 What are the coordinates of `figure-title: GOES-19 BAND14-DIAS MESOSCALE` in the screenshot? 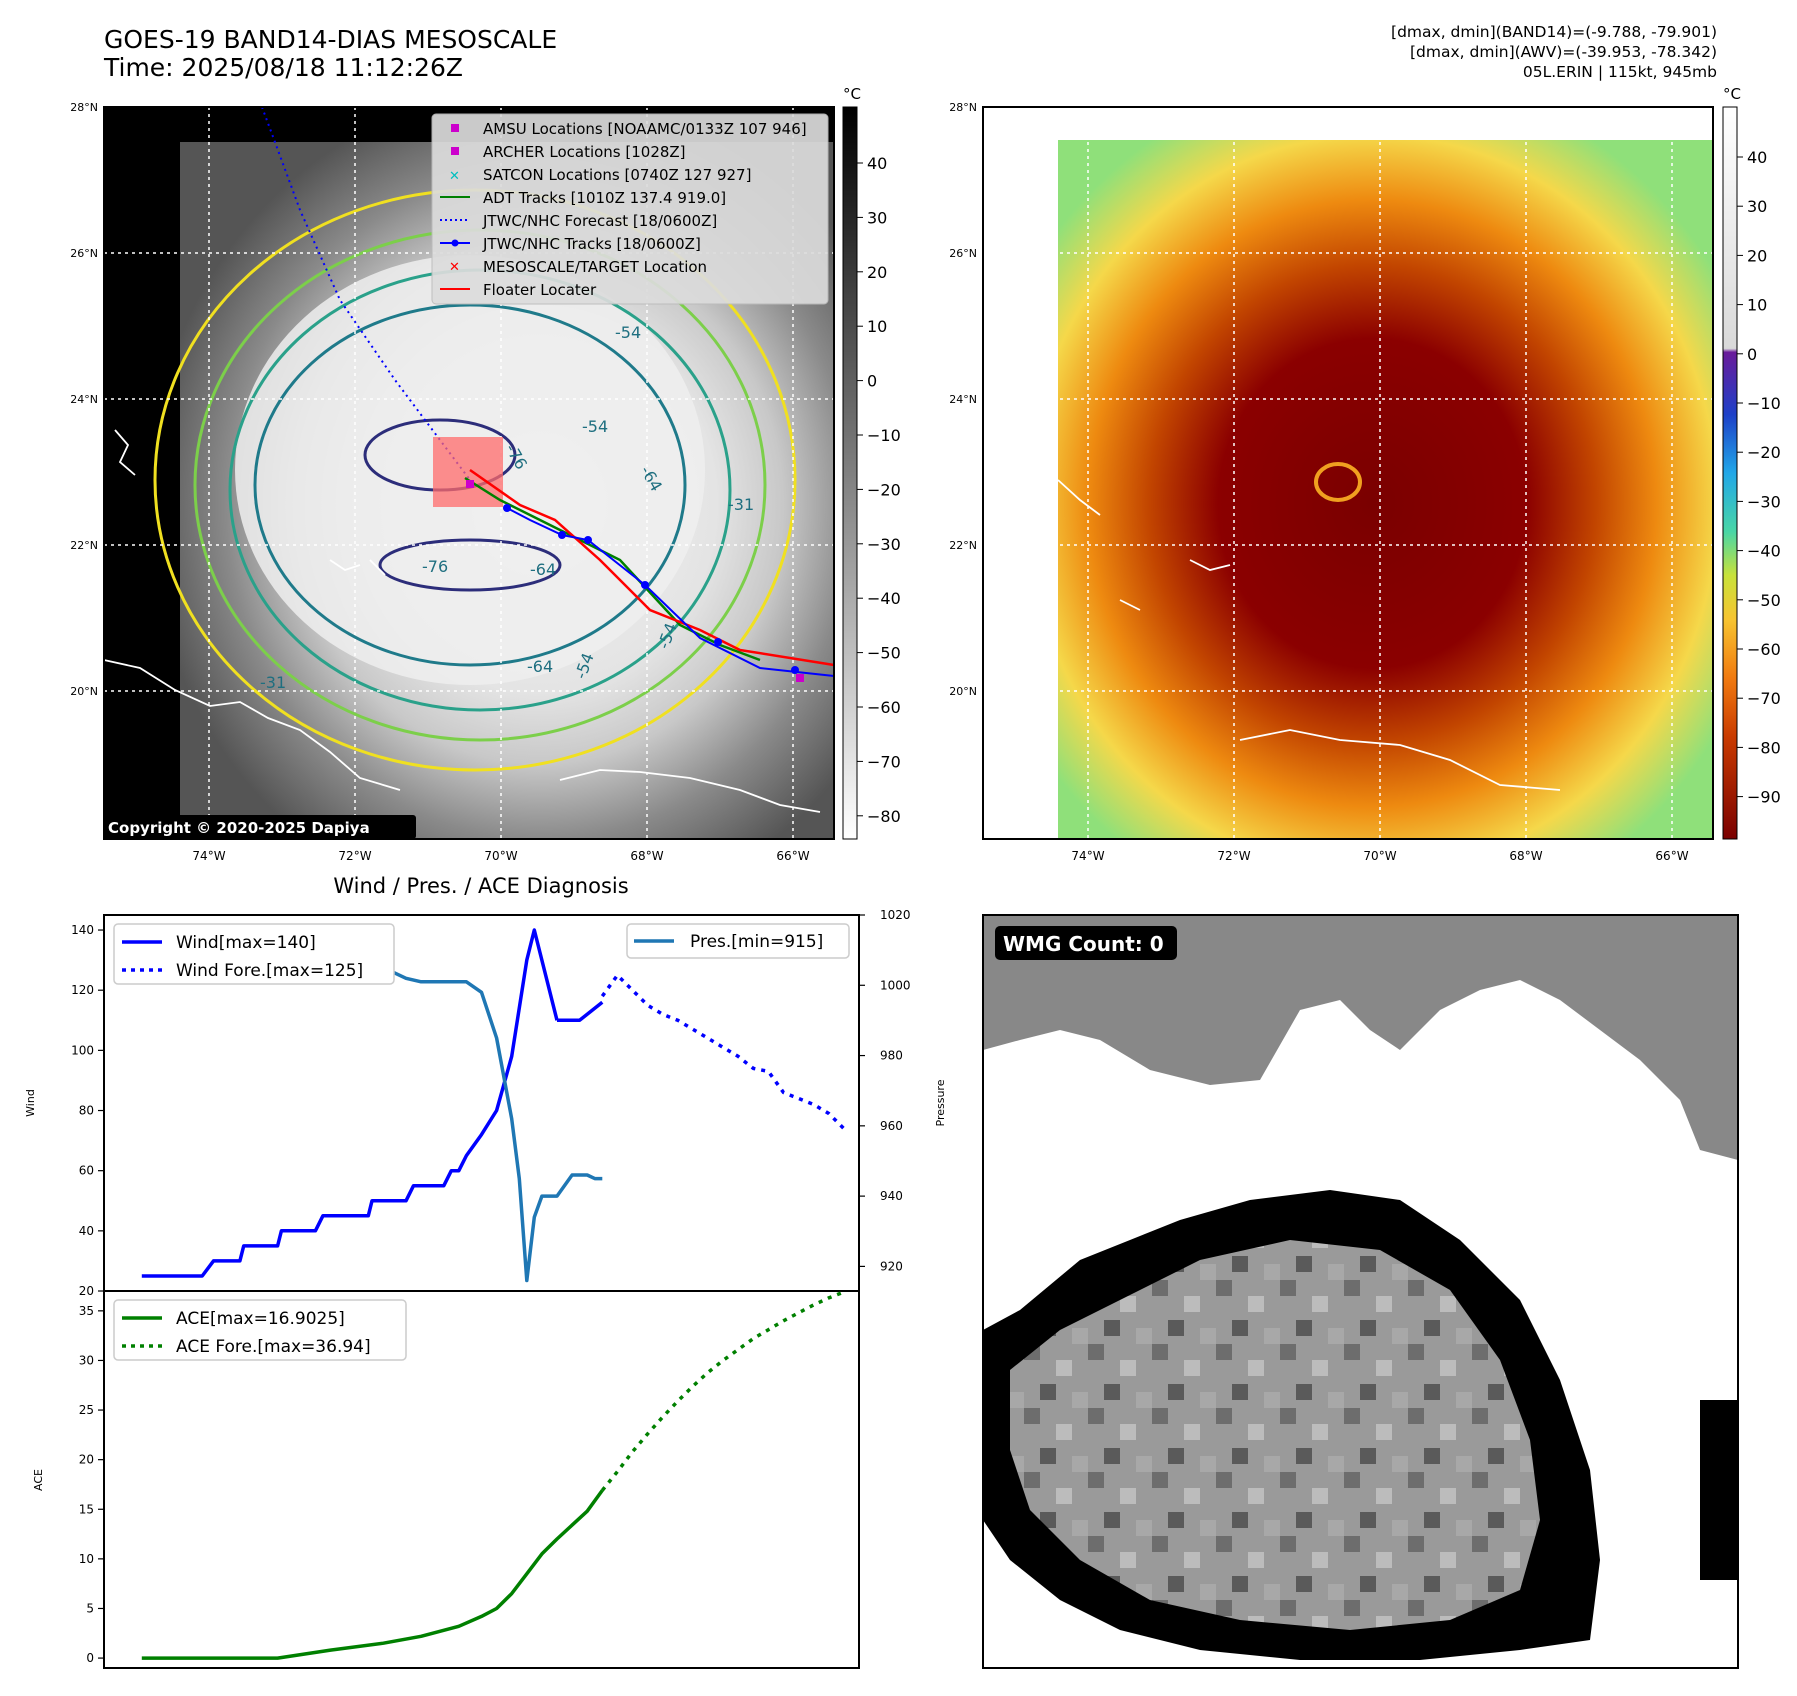 It's located at (331, 39).